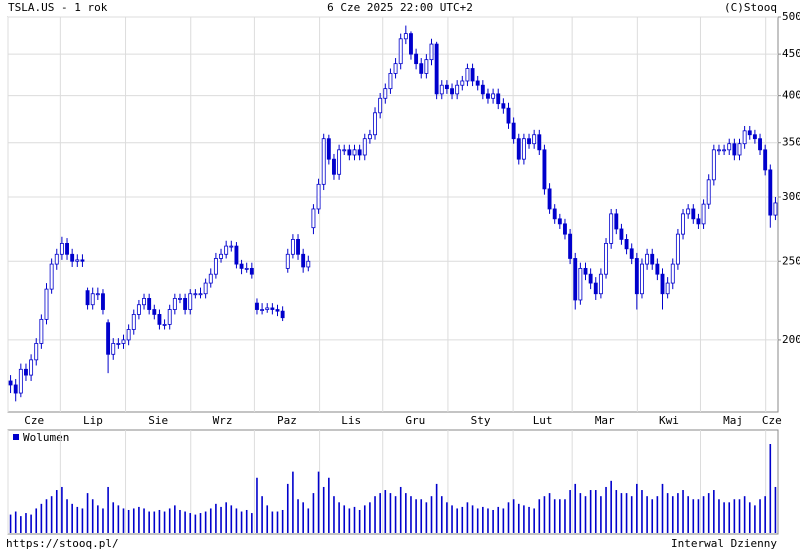 The image size is (800, 550). I want to click on x-tick-label: Cze, so click(34, 420).